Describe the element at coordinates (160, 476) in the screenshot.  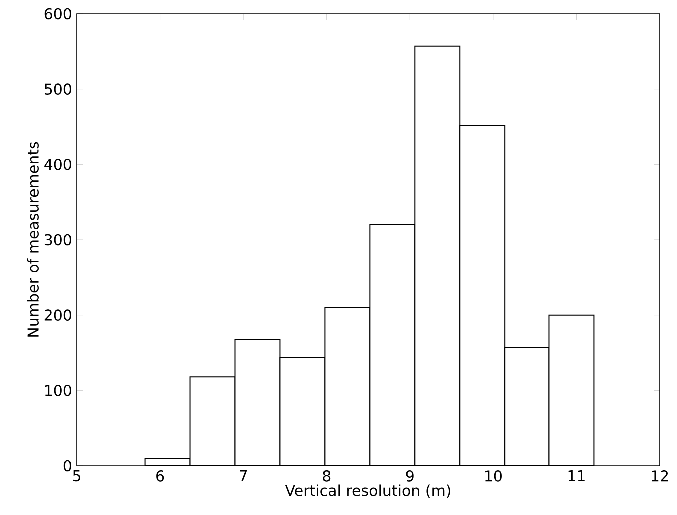
I see `x-tick-label: 6` at that location.